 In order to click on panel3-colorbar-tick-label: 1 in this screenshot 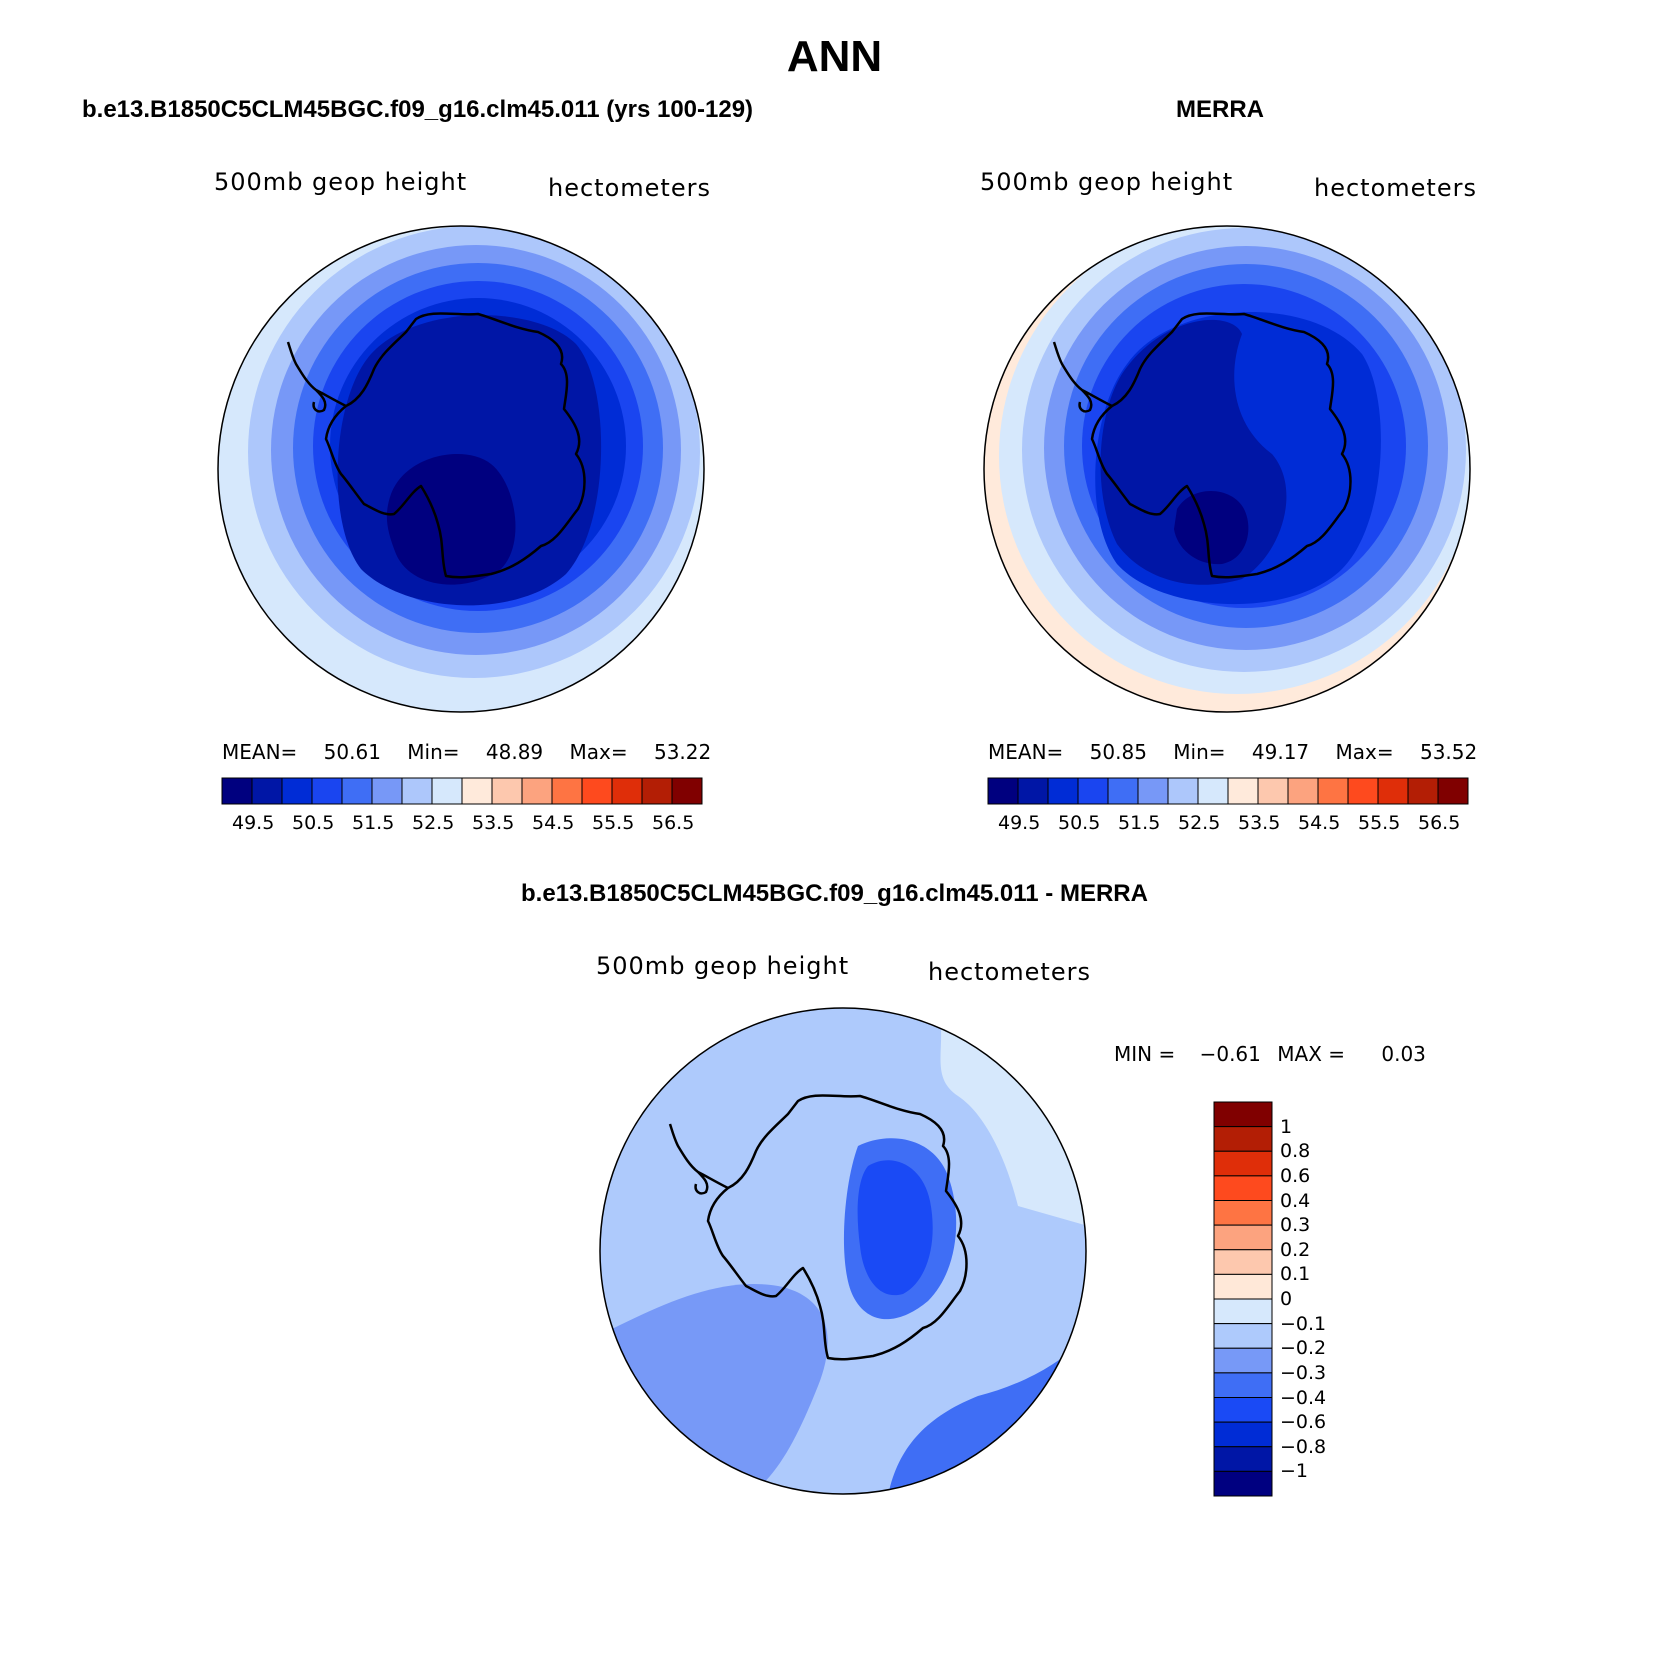, I will do `click(1286, 1126)`.